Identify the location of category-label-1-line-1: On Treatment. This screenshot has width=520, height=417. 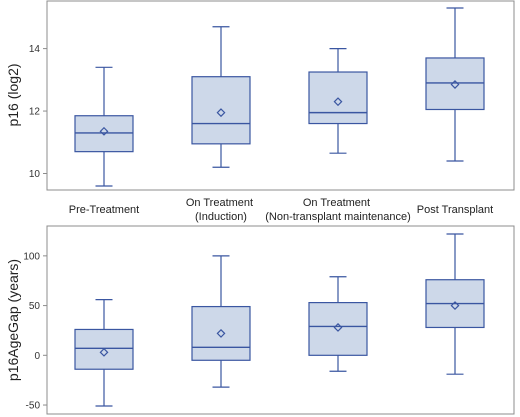
(219, 203).